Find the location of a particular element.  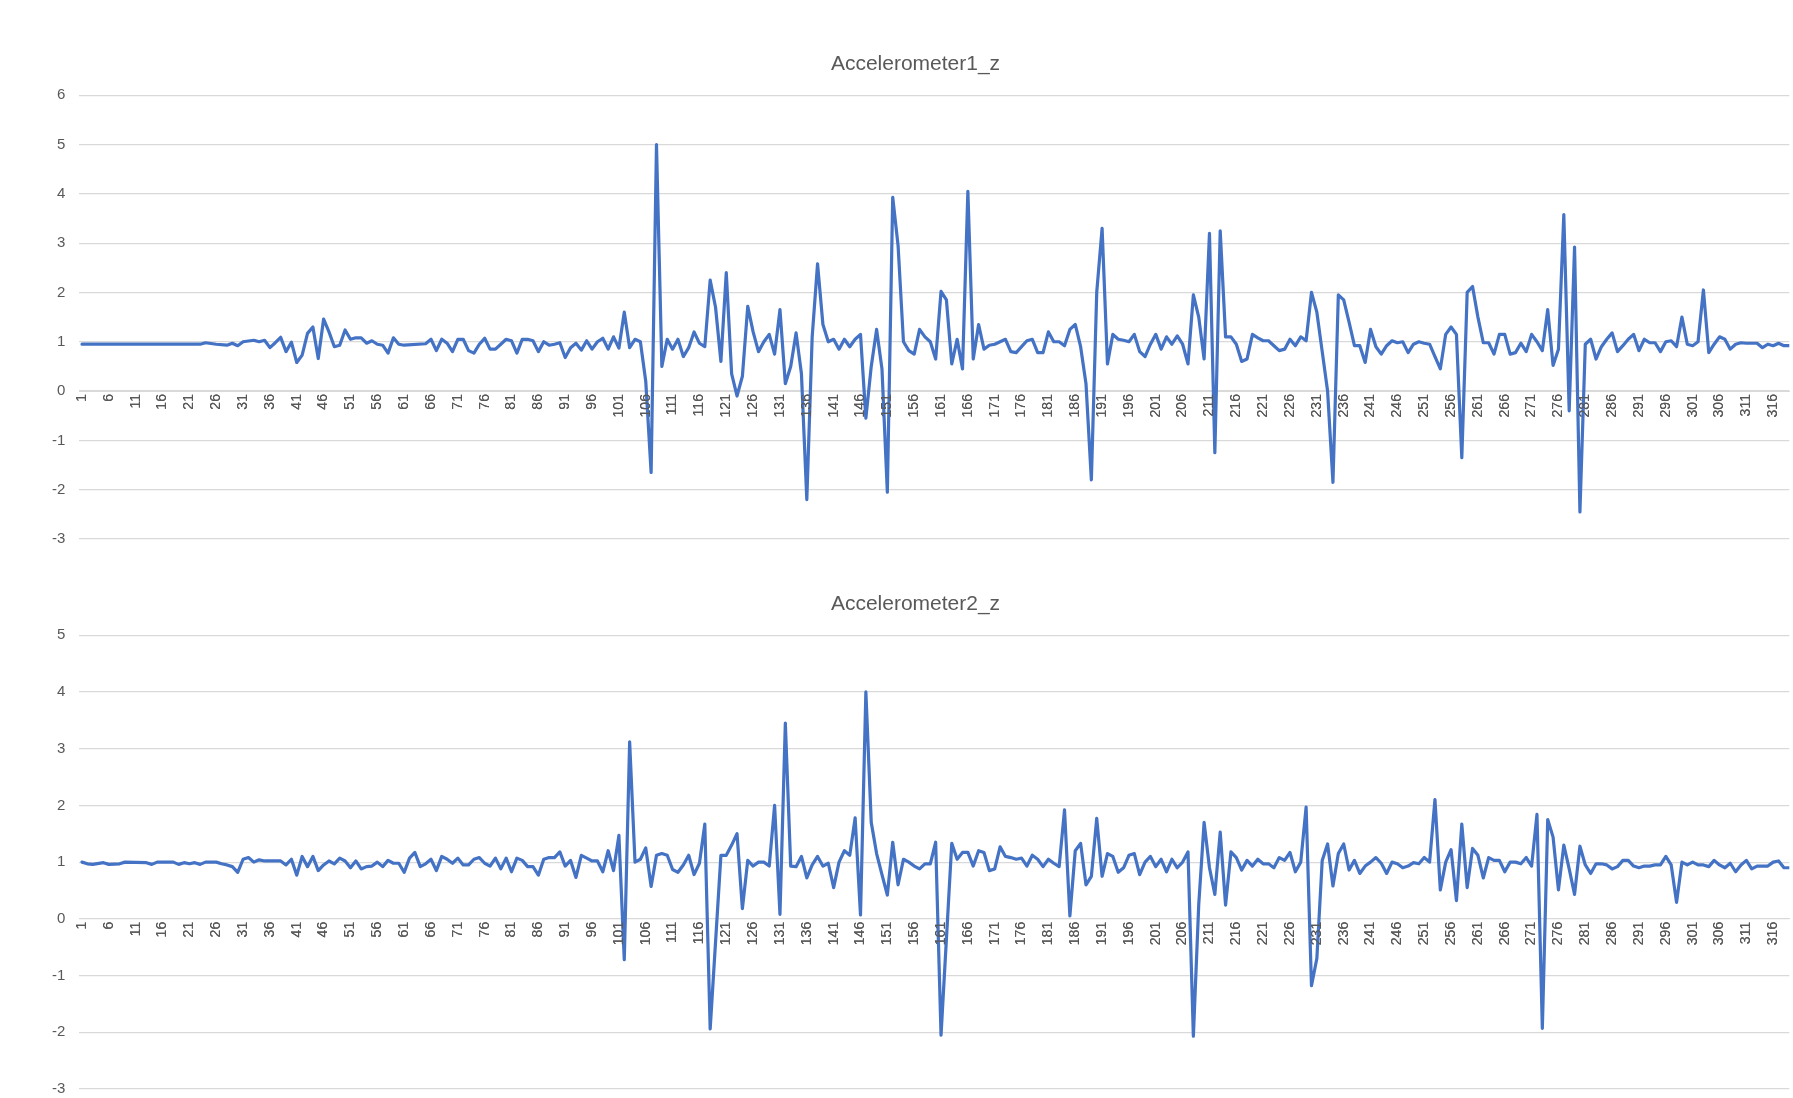

chart-title: Accelerometer1_z is located at coordinates (915, 63).